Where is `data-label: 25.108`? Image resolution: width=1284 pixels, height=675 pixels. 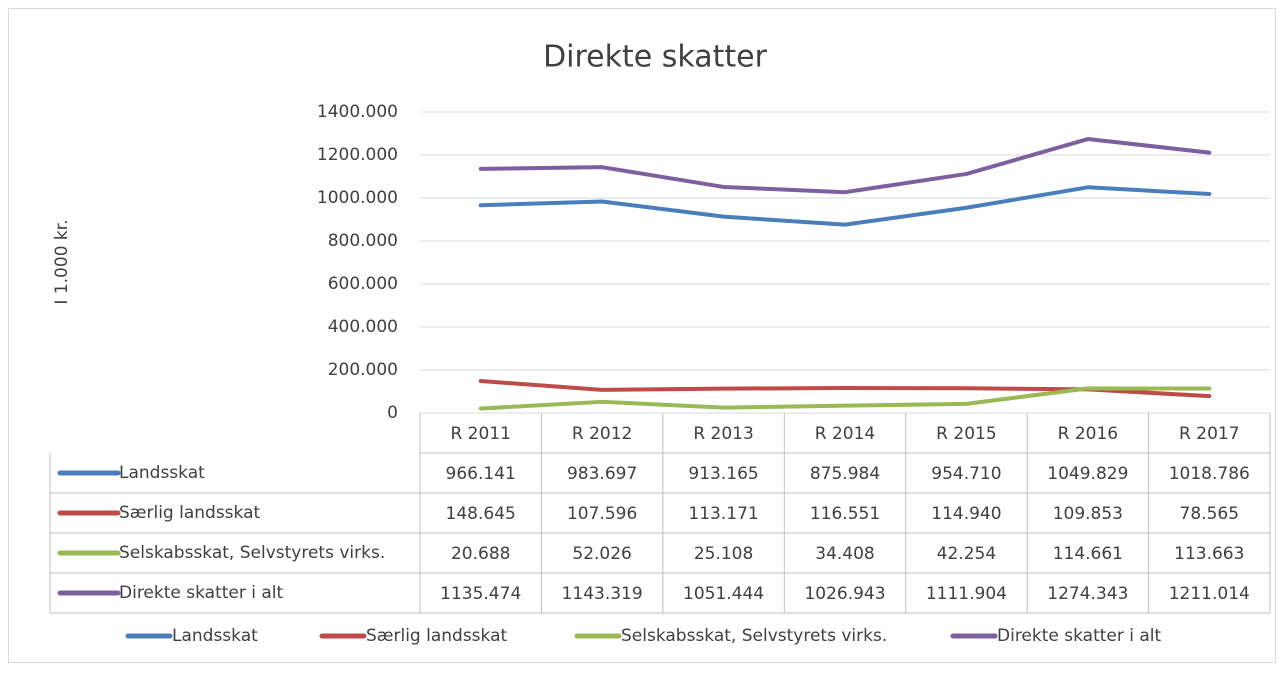
data-label: 25.108 is located at coordinates (723, 554).